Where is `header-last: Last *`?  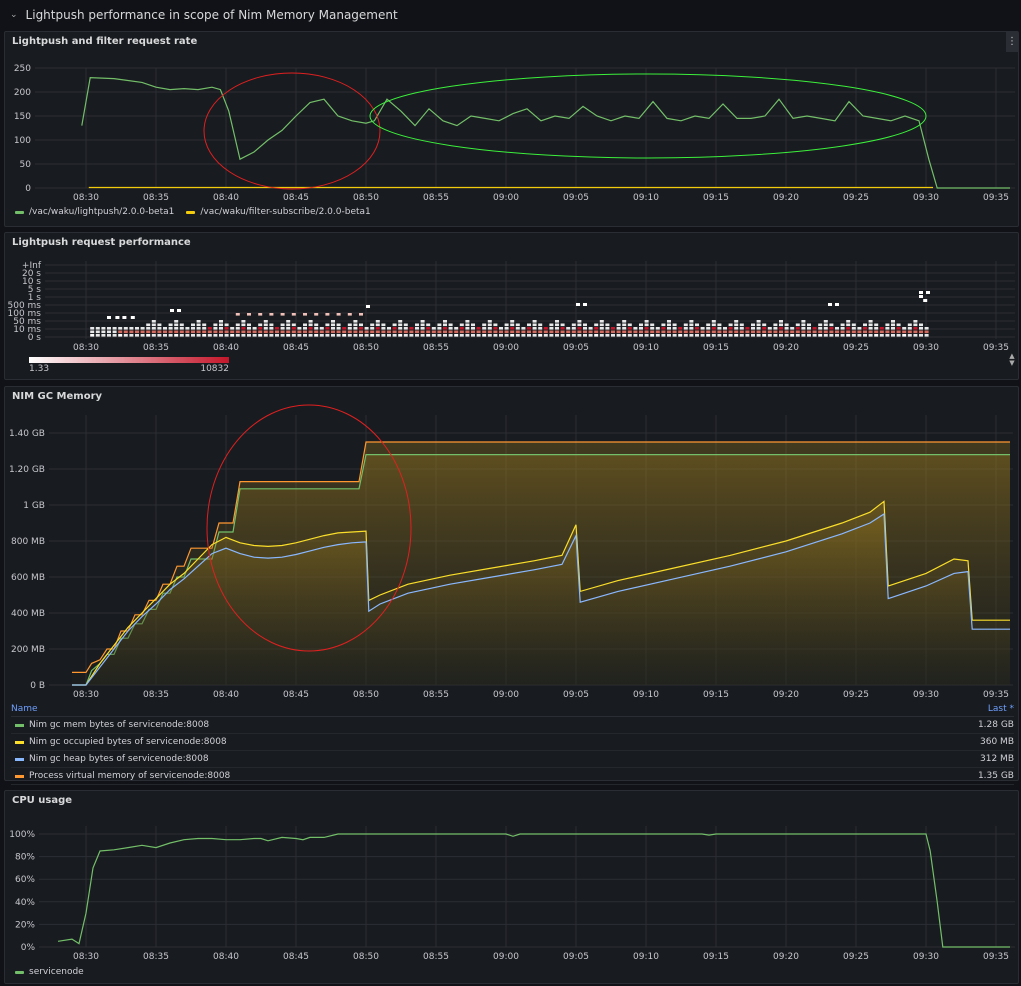
header-last: Last * is located at coordinates (1000, 709).